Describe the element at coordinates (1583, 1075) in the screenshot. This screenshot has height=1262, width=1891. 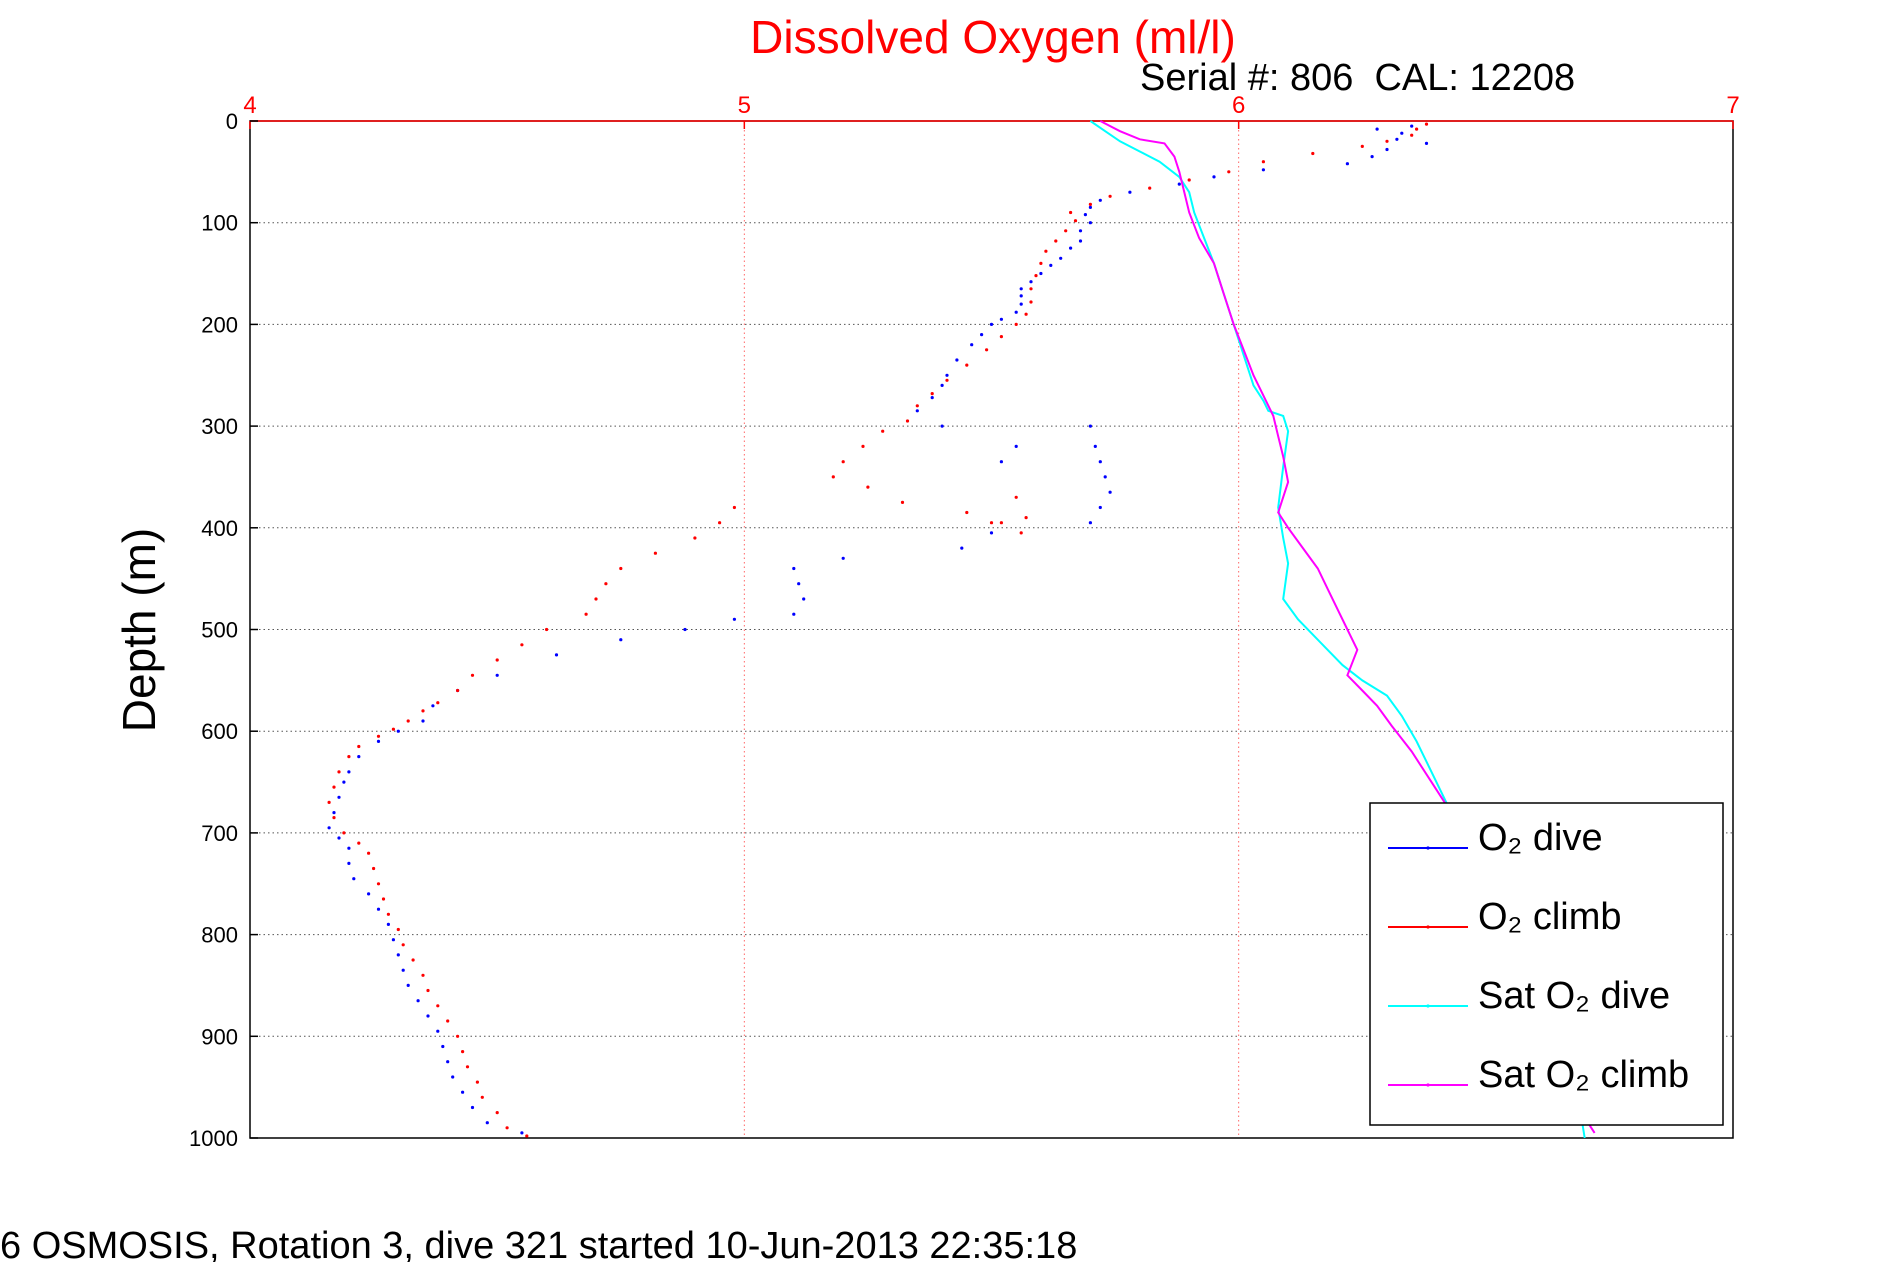
I see `legend-label-sat_climb: Sat O₂ climb` at that location.